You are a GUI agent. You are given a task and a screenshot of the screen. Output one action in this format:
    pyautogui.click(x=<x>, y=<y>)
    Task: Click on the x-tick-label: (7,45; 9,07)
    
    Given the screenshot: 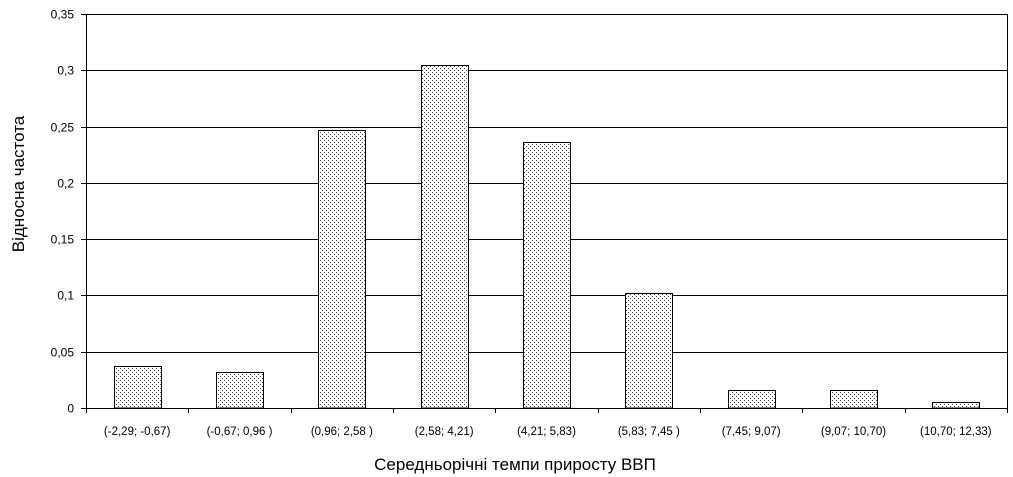 What is the action you would take?
    pyautogui.click(x=751, y=432)
    